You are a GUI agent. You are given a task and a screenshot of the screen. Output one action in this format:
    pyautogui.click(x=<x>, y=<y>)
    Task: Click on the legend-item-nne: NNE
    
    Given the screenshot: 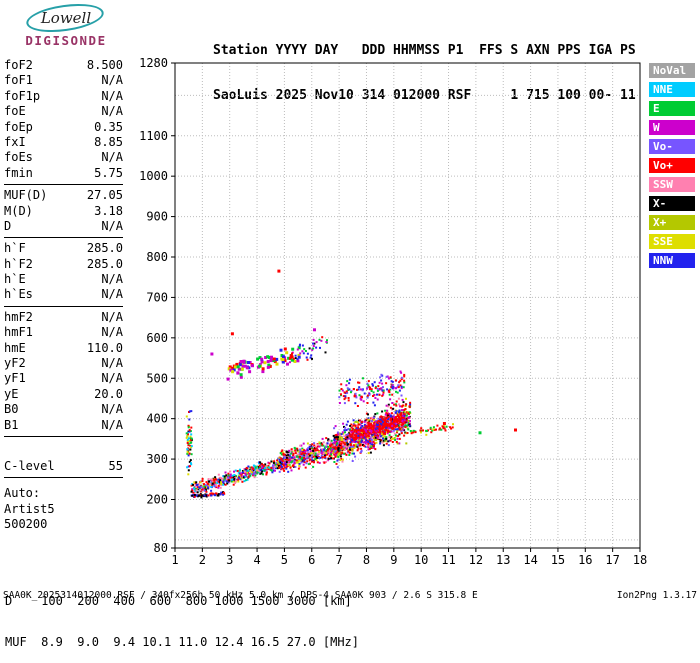 What is the action you would take?
    pyautogui.click(x=672, y=89)
    